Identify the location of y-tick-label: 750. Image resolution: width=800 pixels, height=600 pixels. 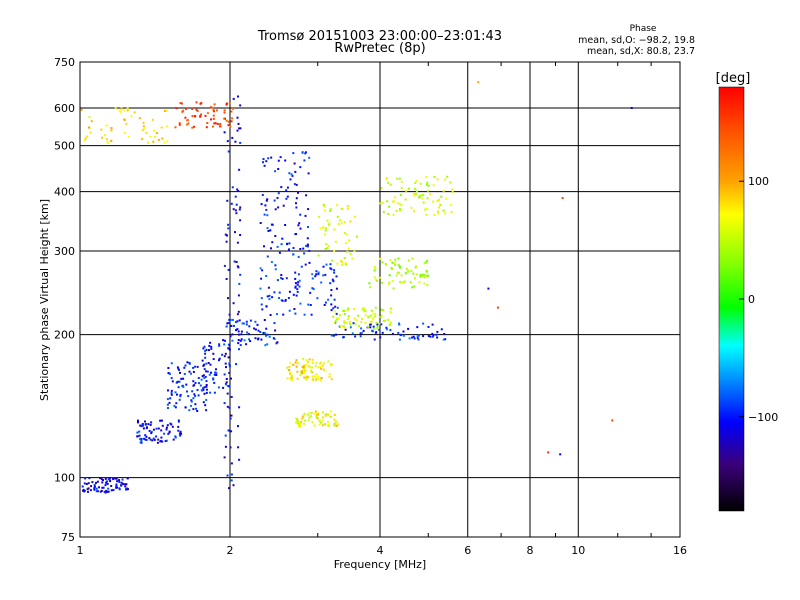
(64, 62).